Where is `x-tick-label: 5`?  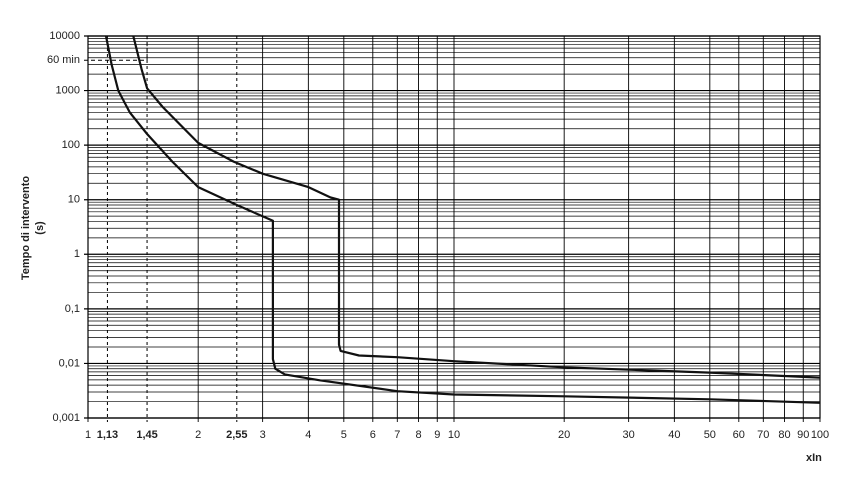 x-tick-label: 5 is located at coordinates (344, 435).